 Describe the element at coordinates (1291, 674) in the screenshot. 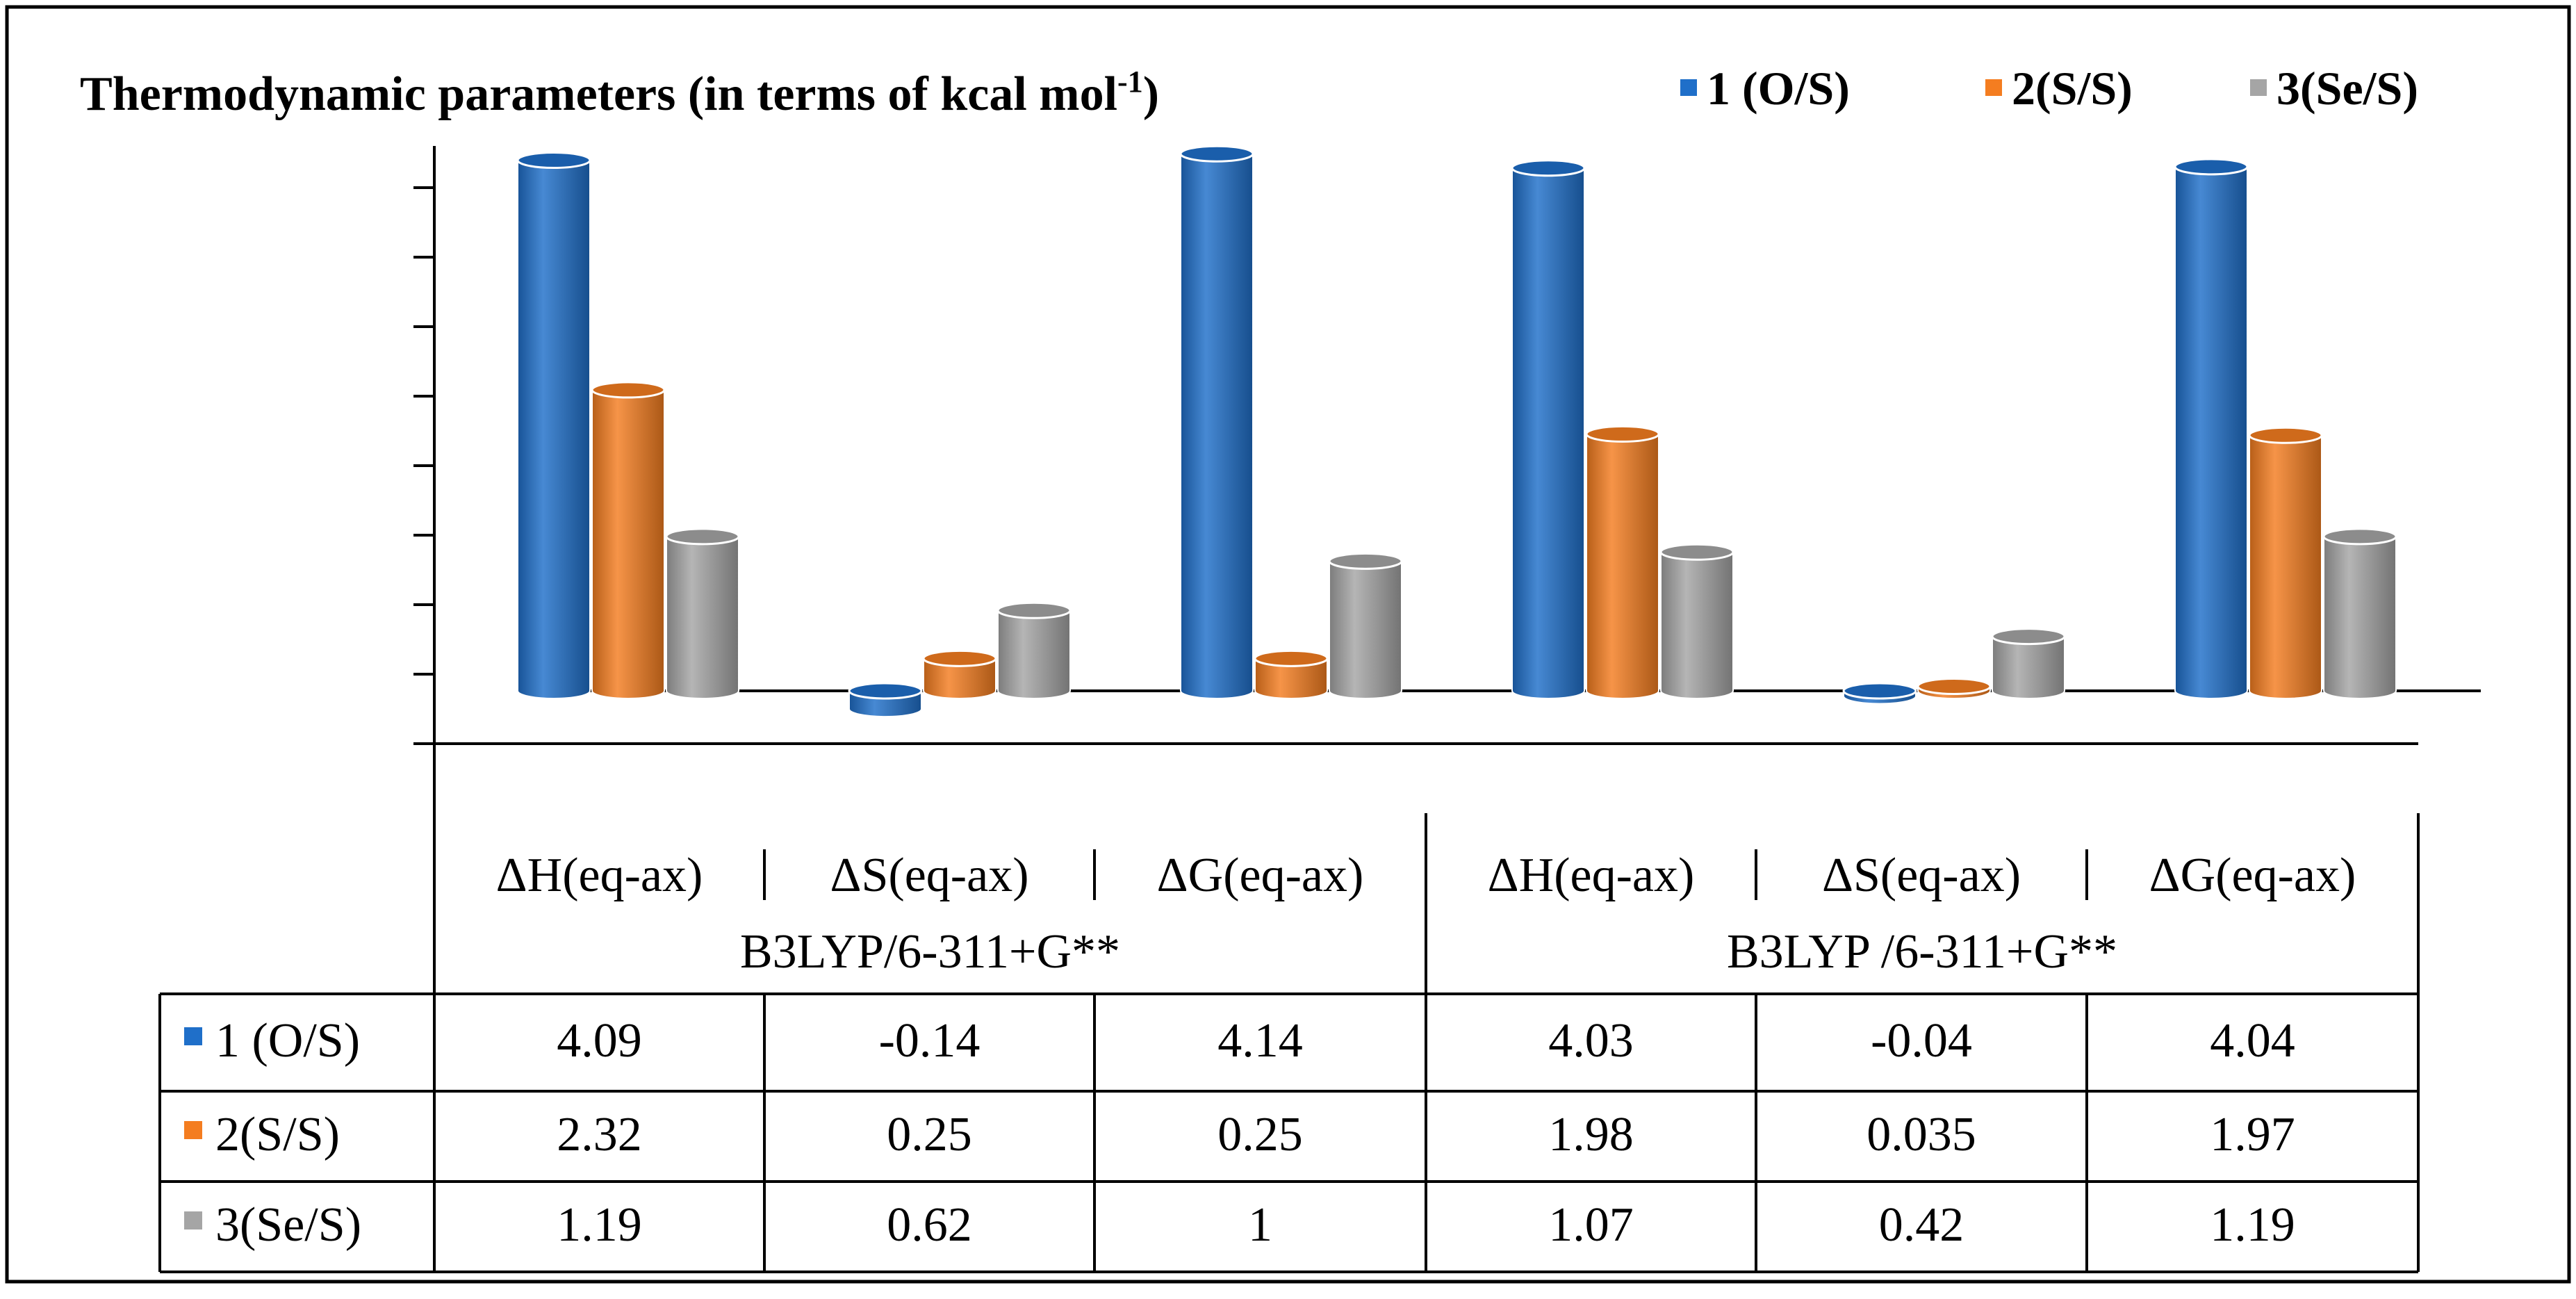

I see `bar-2-ΔG(eq-ax)-2` at that location.